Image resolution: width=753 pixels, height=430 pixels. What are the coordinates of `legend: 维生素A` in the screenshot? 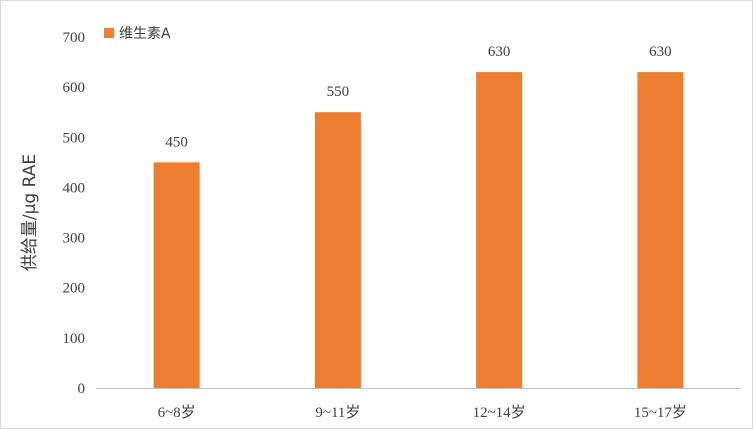 It's located at (137, 34).